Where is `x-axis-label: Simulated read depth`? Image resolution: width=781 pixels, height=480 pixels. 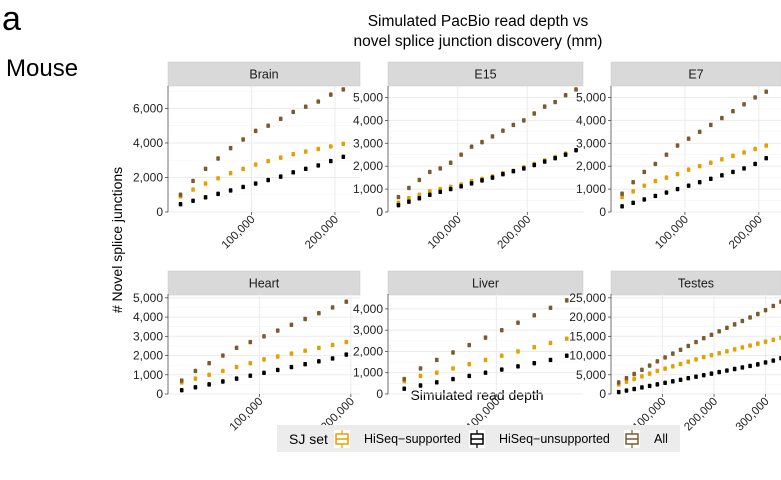 x-axis-label: Simulated read depth is located at coordinates (476, 395).